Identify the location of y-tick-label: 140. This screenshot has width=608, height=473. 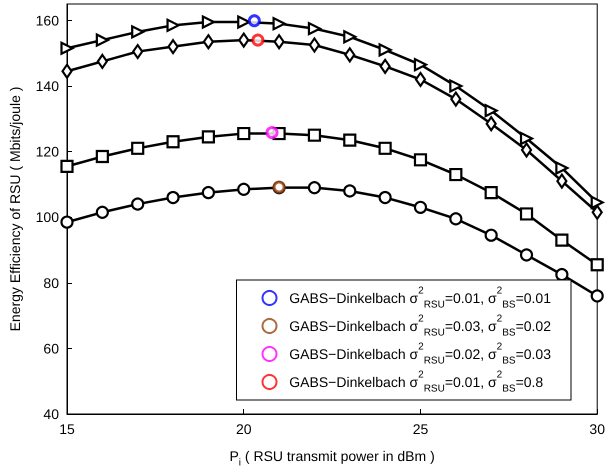
(48, 86).